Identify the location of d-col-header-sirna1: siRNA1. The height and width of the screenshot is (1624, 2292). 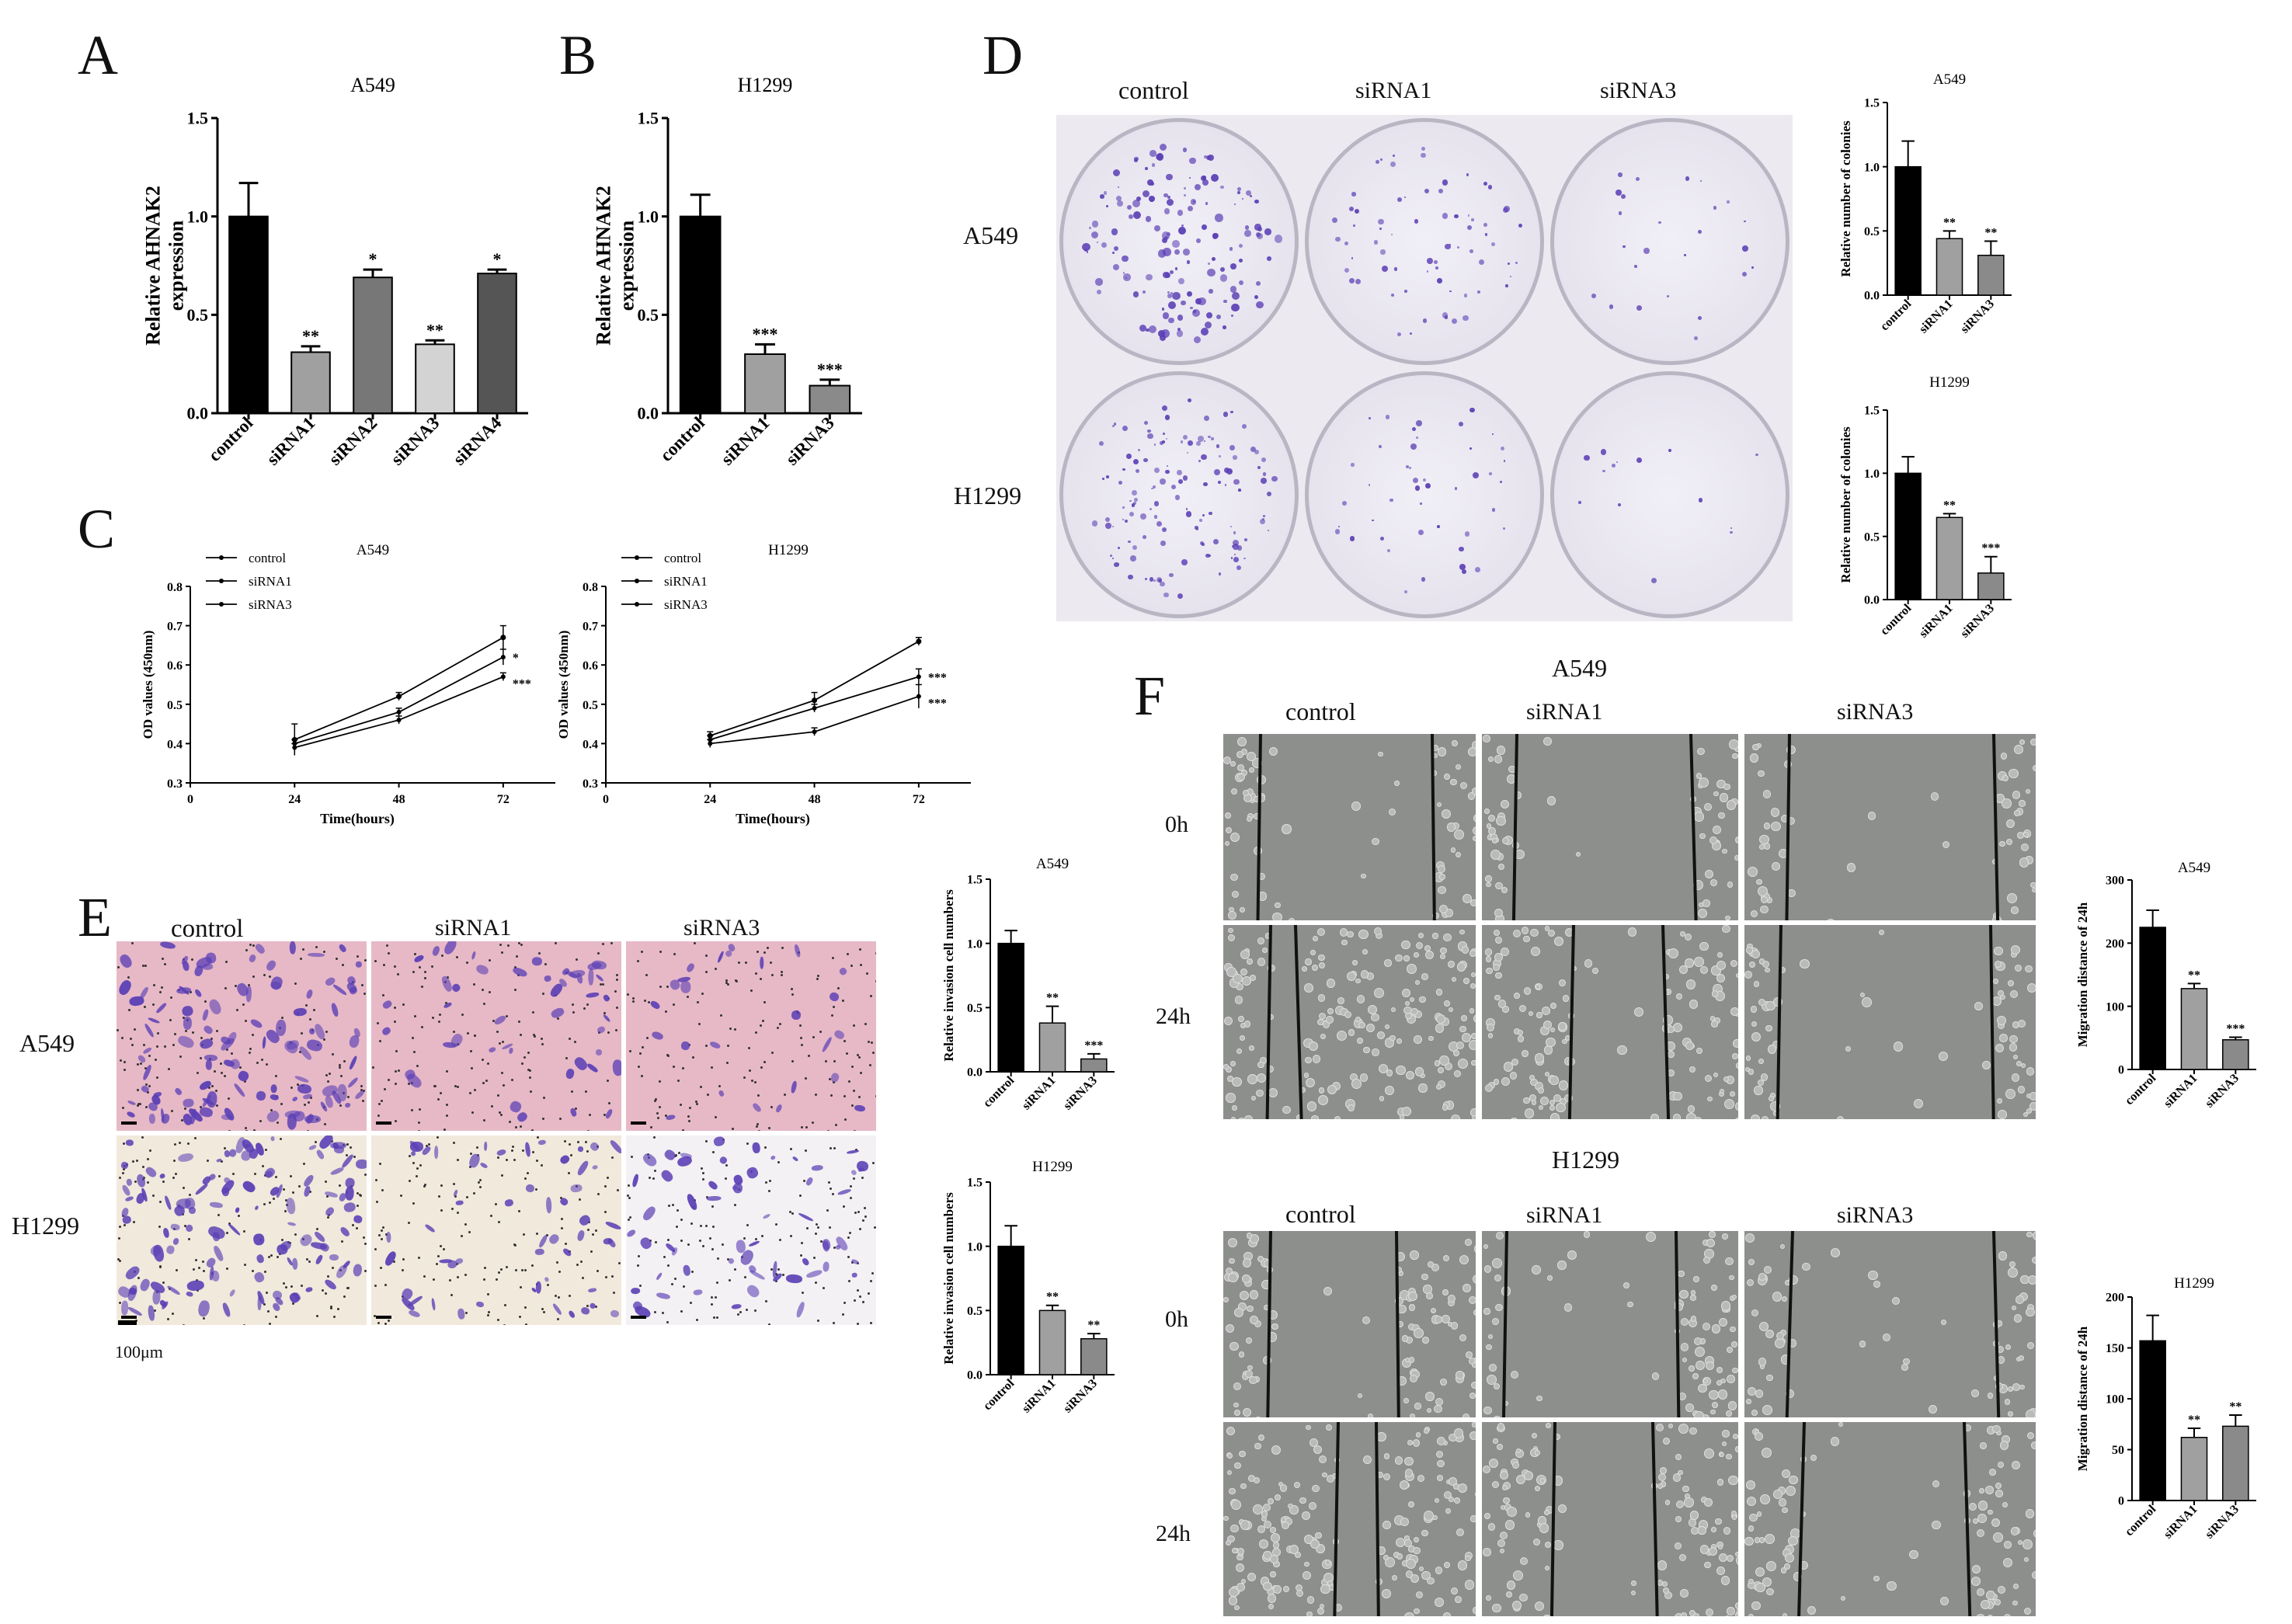
(1393, 90).